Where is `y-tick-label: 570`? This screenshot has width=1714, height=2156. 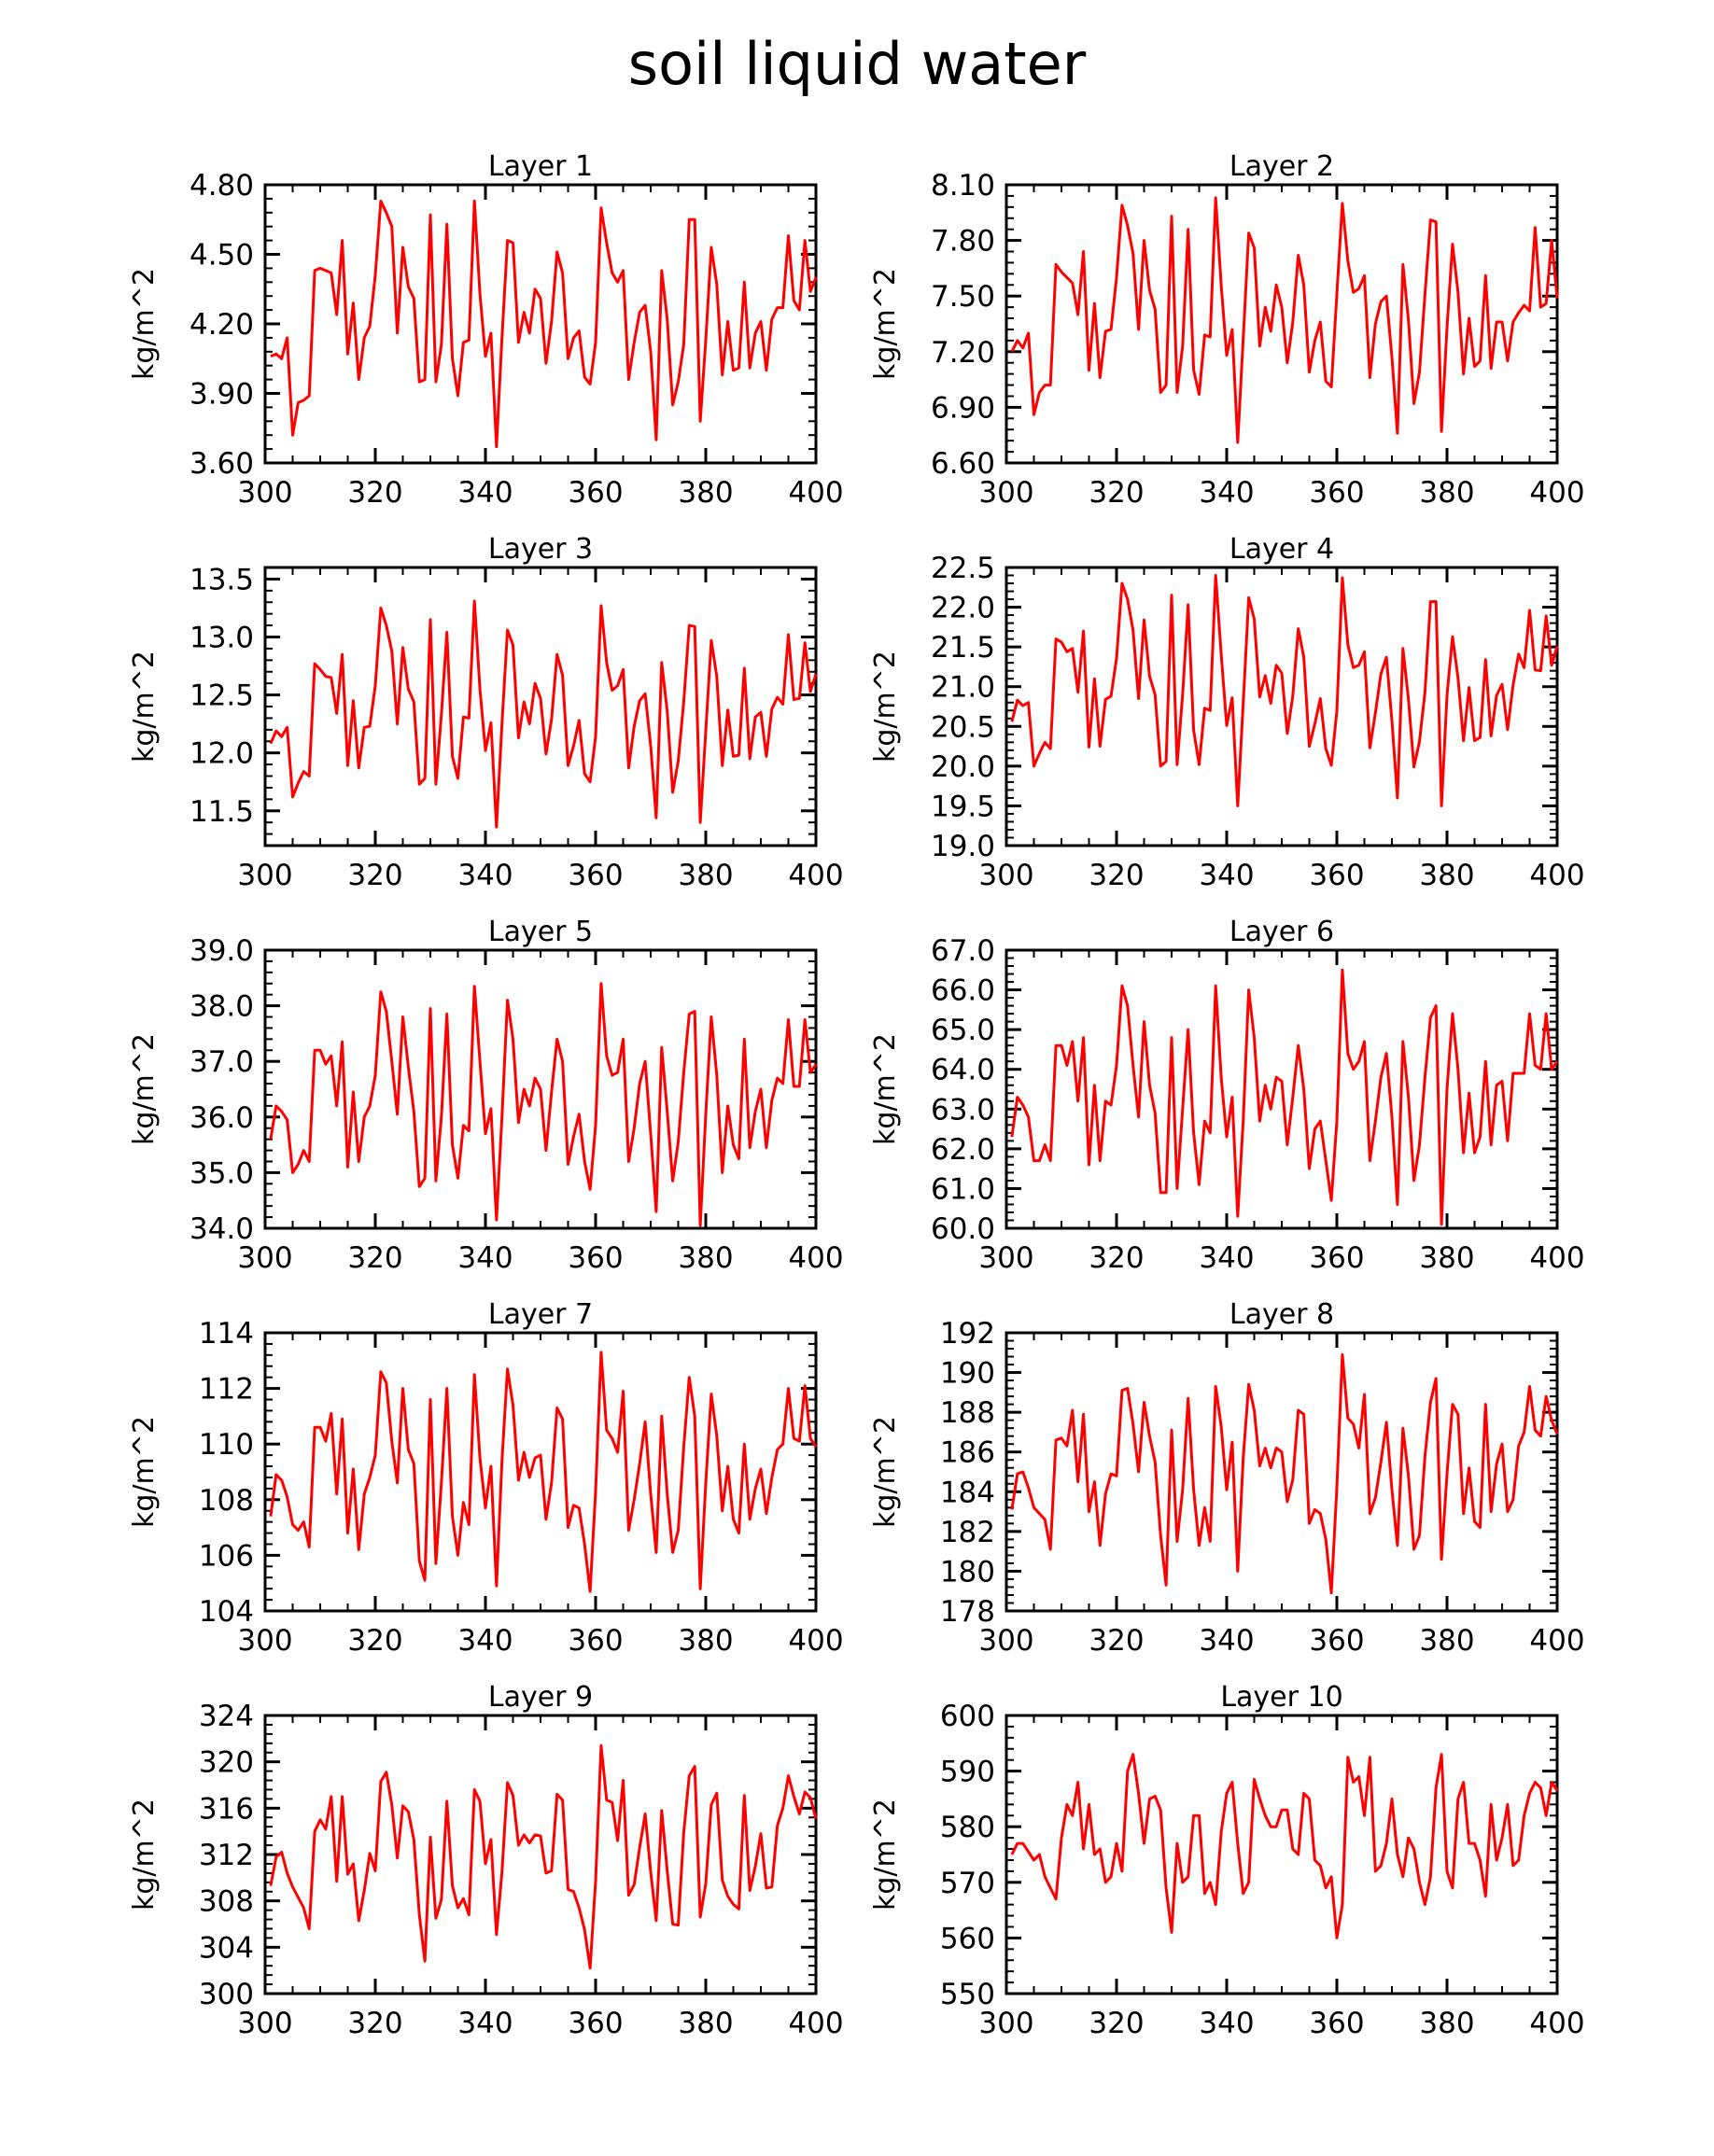
y-tick-label: 570 is located at coordinates (967, 1883).